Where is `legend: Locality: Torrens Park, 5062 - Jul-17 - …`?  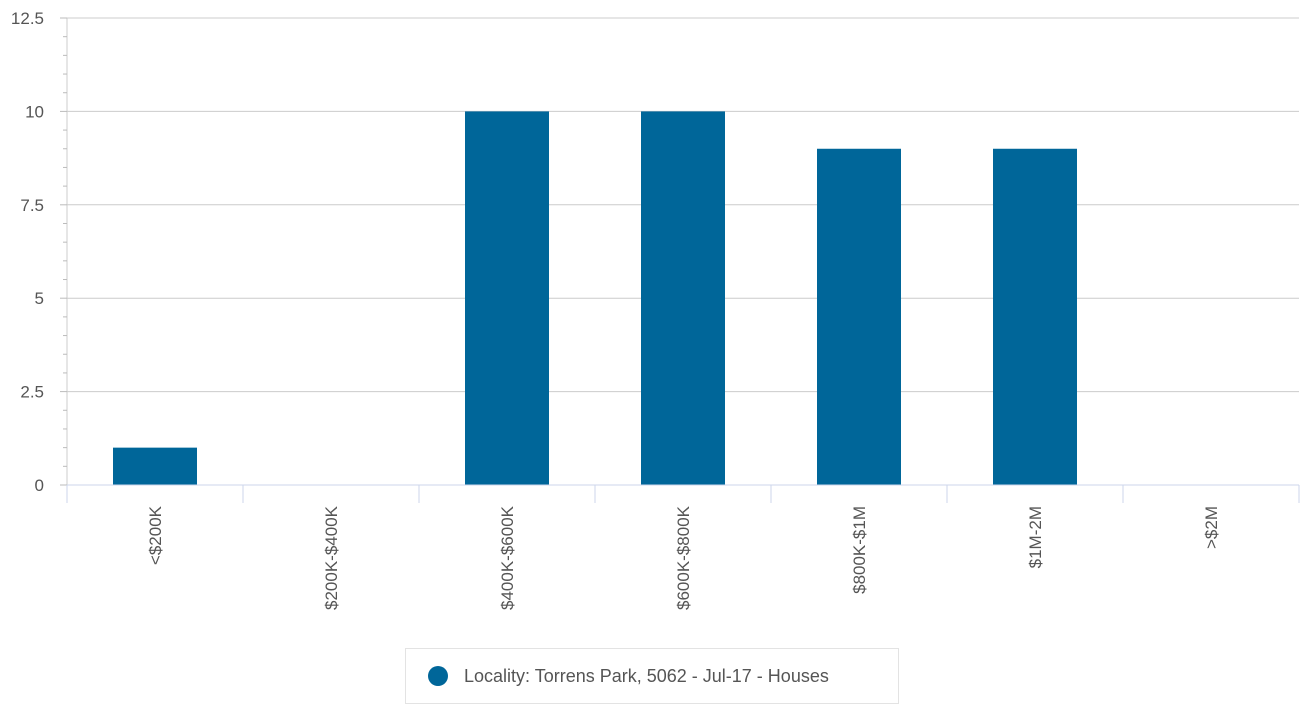
legend: Locality: Torrens Park, 5062 - Jul-17 - … is located at coordinates (652, 676).